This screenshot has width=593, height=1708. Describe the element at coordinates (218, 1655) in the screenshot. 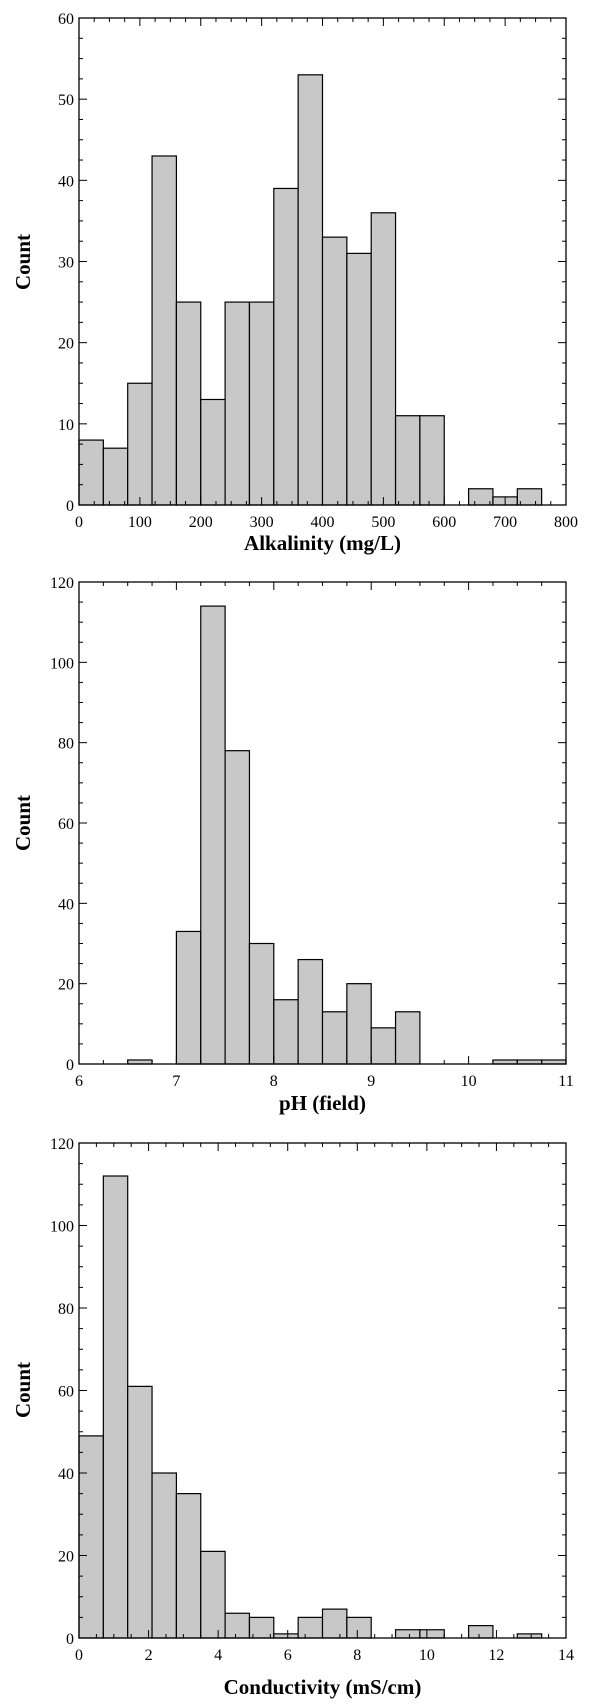

I see `x-tick-label: 4` at that location.